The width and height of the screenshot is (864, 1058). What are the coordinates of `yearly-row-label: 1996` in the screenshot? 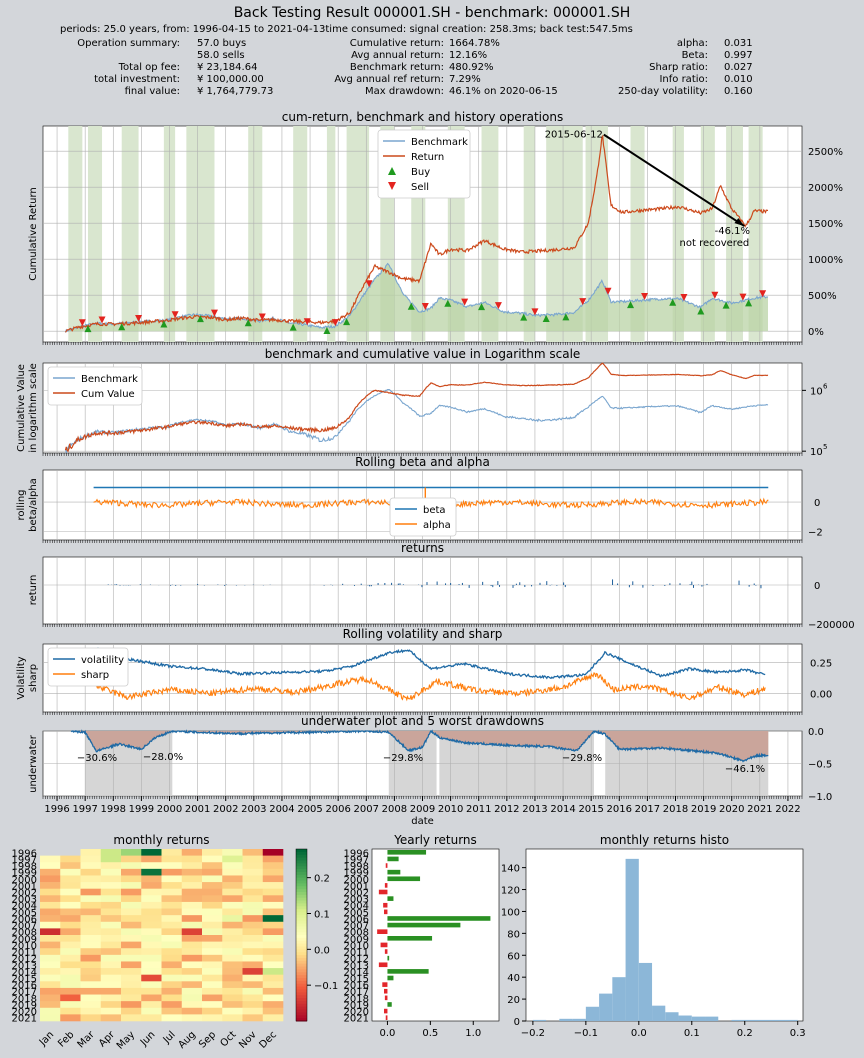 It's located at (356, 853).